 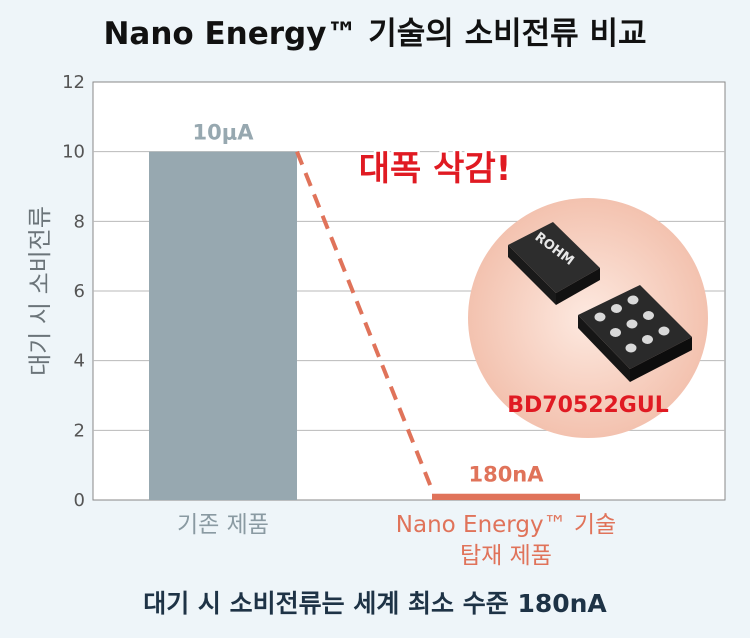 What do you see at coordinates (79, 500) in the screenshot?
I see `y-tick-label: 0` at bounding box center [79, 500].